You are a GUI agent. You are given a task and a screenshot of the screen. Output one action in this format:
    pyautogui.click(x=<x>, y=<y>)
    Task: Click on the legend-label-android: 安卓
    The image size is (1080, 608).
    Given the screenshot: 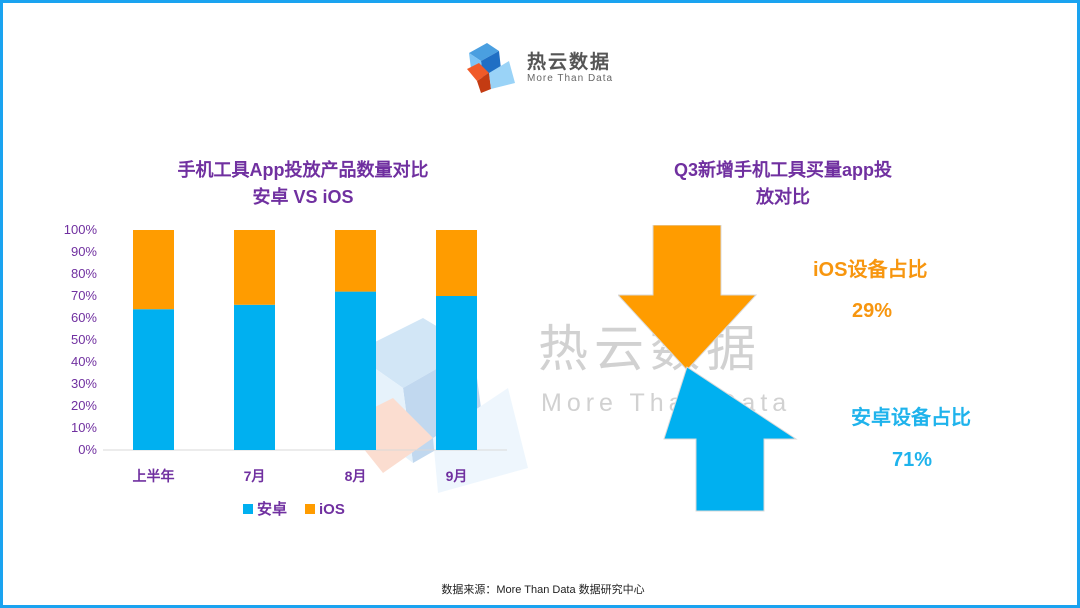 What is the action you would take?
    pyautogui.click(x=272, y=509)
    